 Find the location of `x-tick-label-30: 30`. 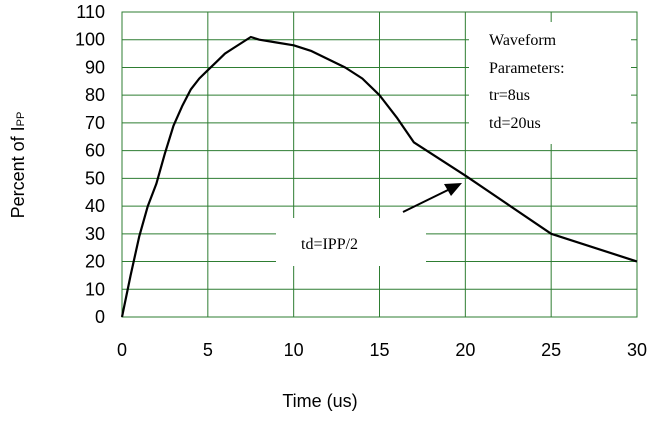

x-tick-label-30: 30 is located at coordinates (637, 350).